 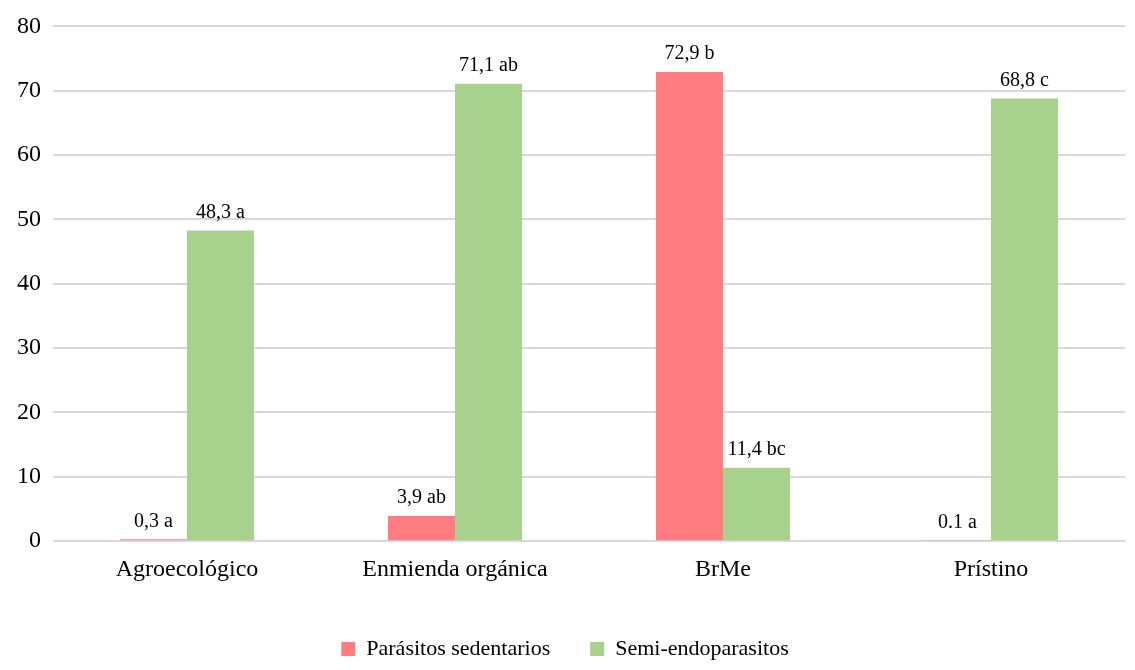 I want to click on data-label: 68,8 c, so click(x=1025, y=78).